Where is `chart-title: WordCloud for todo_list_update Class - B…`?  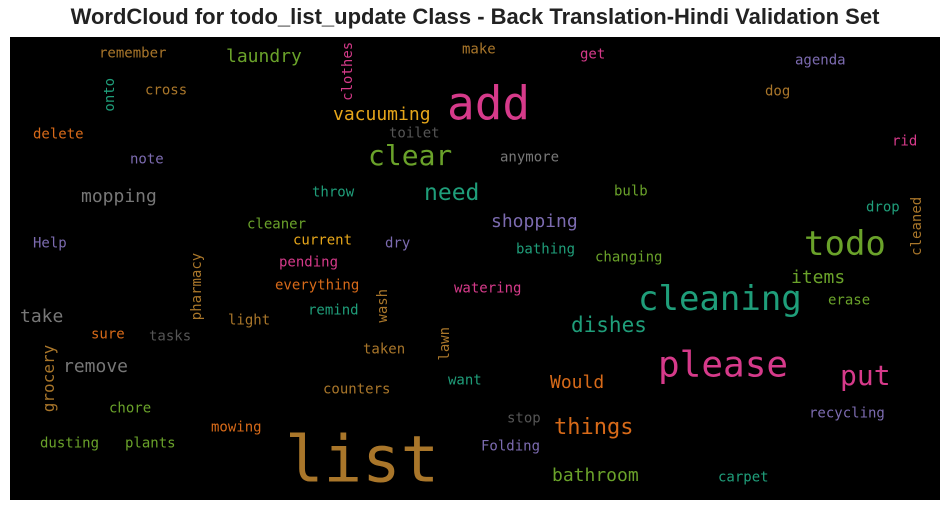
chart-title: WordCloud for todo_list_update Class - B… is located at coordinates (475, 16).